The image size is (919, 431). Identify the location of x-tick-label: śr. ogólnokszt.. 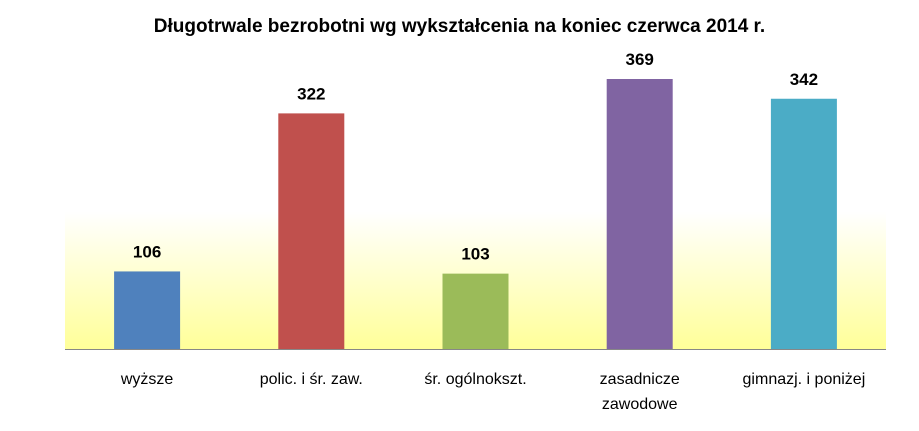
(475, 379).